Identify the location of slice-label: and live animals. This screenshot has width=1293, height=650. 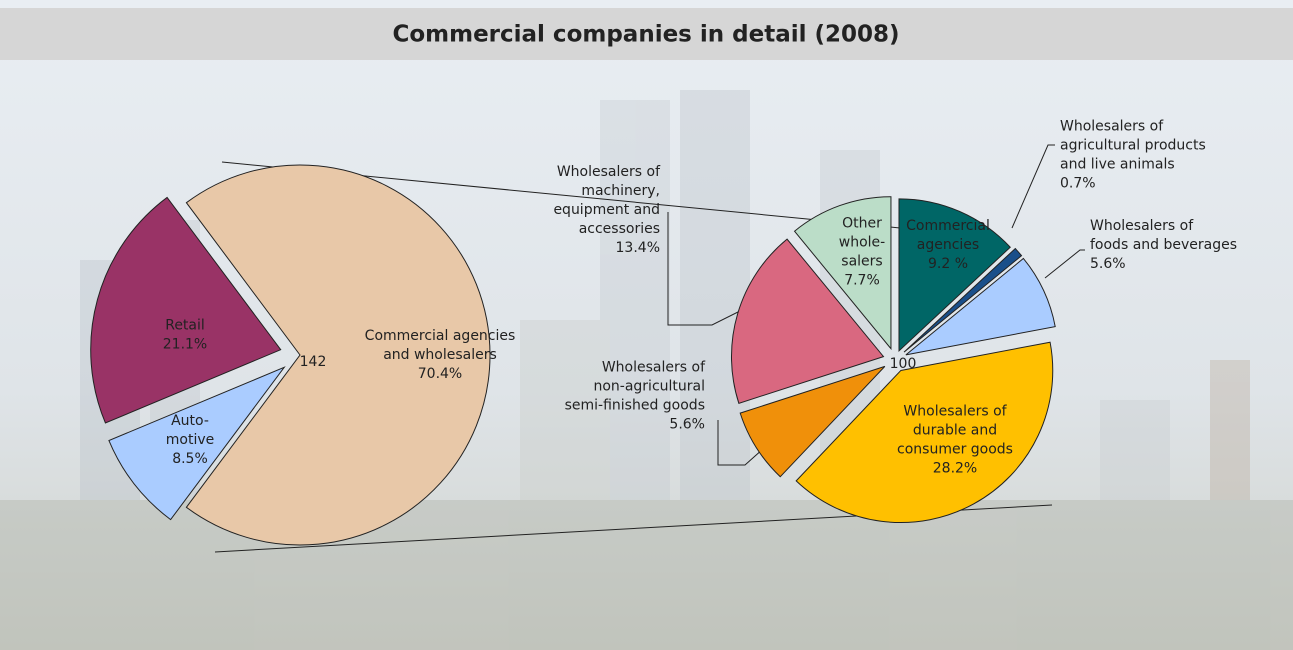
(1117, 165).